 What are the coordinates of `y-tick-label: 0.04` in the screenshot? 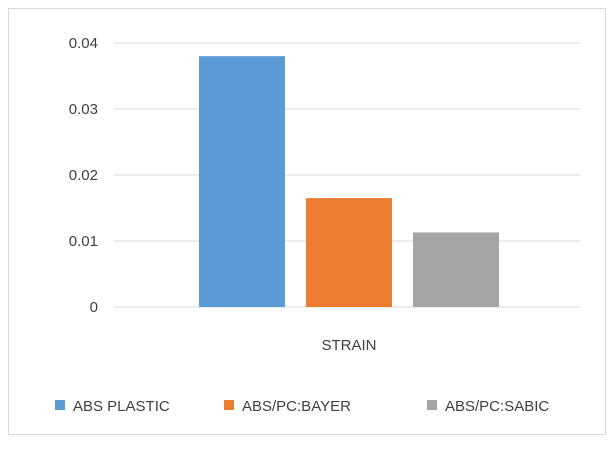 It's located at (83, 43).